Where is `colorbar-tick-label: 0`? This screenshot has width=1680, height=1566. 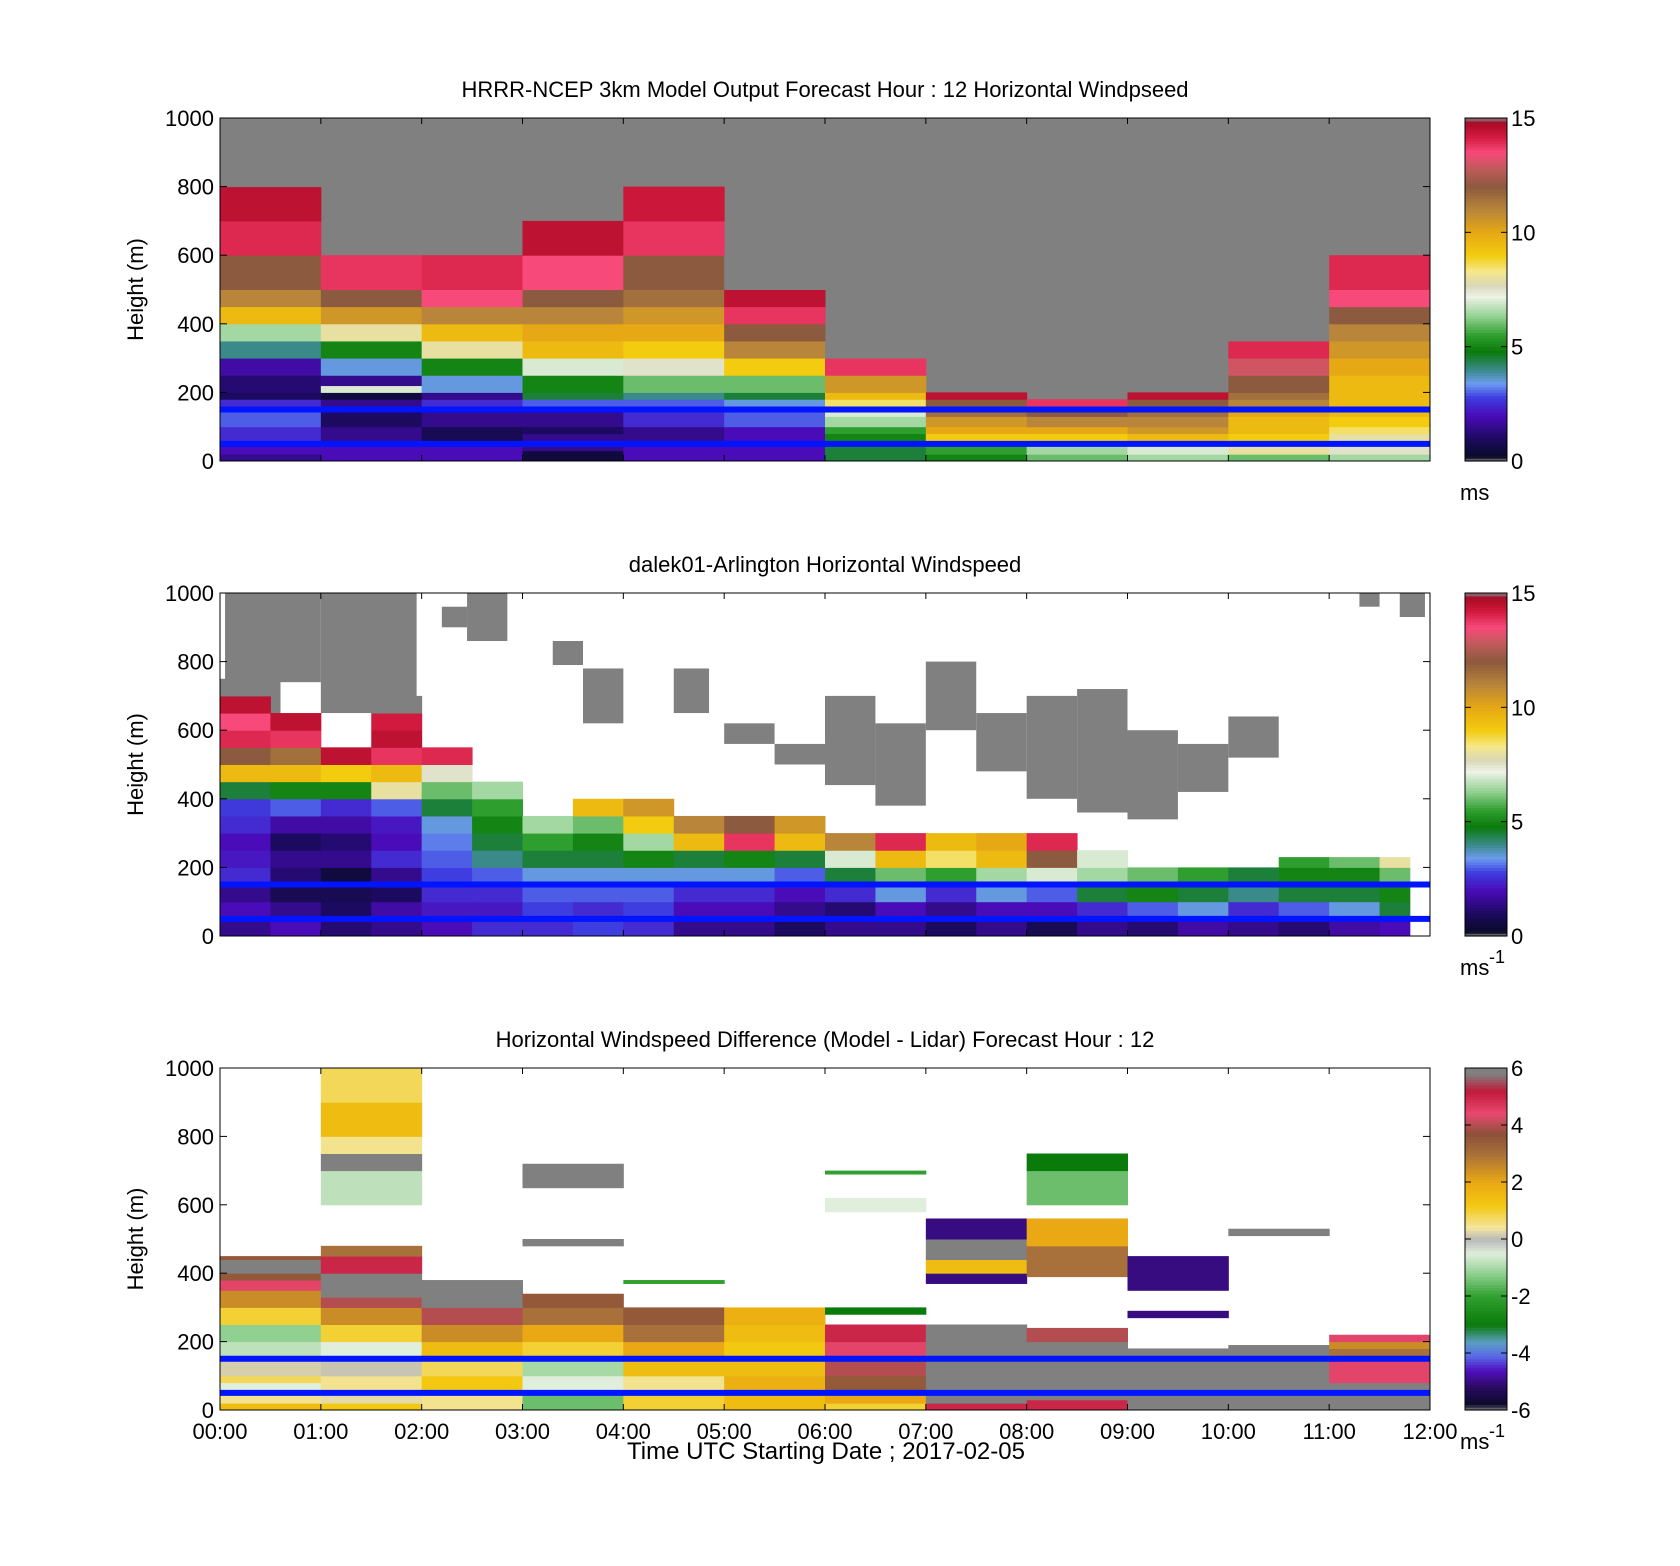 colorbar-tick-label: 0 is located at coordinates (1517, 936).